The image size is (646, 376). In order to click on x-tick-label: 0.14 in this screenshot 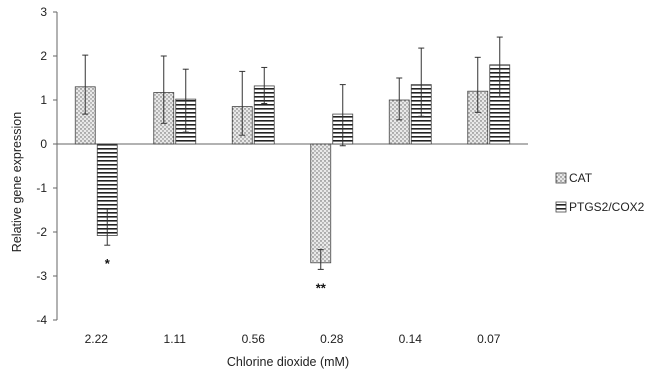, I will do `click(411, 339)`.